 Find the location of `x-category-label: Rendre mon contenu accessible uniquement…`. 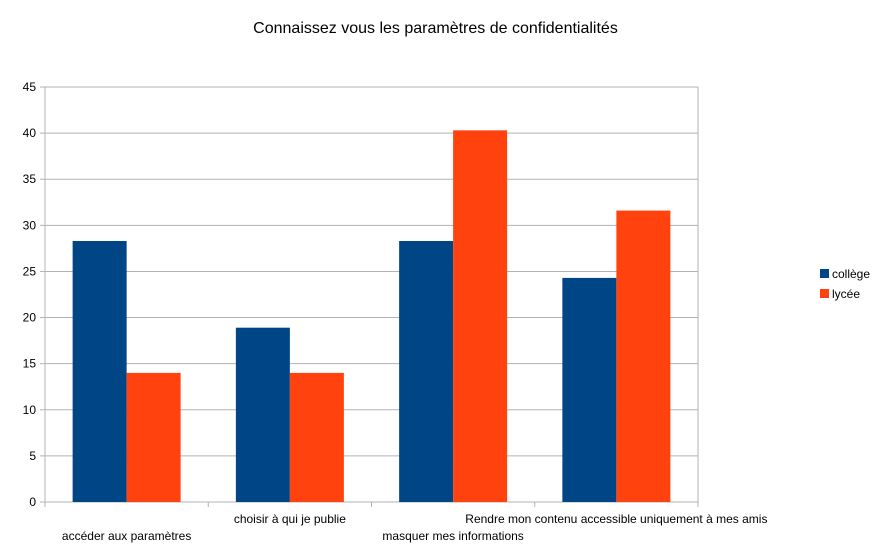

x-category-label: Rendre mon contenu accessible uniquement… is located at coordinates (616, 519).